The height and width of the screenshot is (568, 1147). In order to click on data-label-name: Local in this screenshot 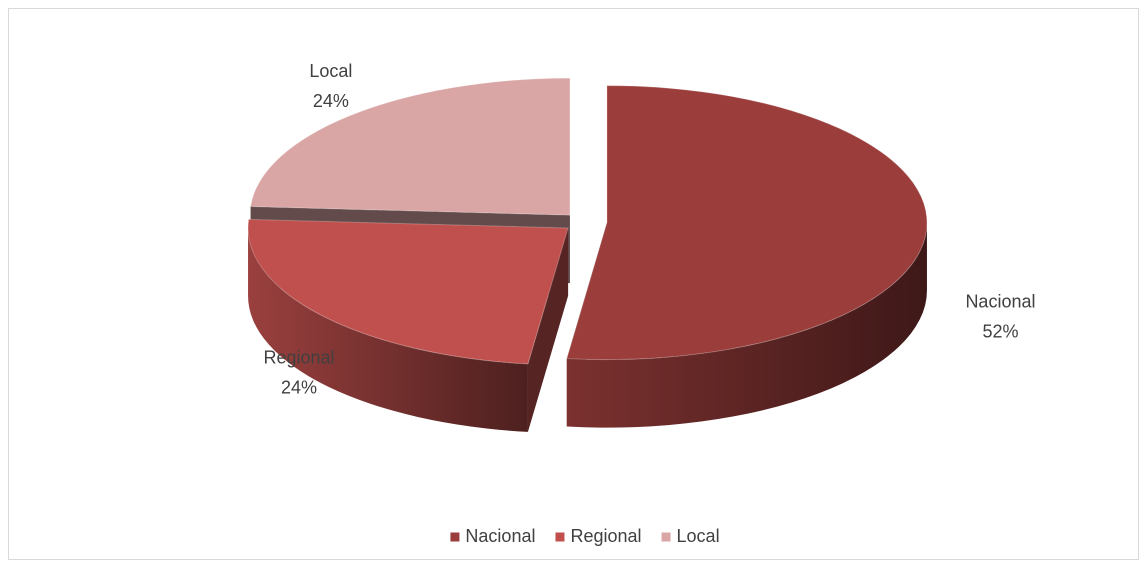, I will do `click(330, 71)`.